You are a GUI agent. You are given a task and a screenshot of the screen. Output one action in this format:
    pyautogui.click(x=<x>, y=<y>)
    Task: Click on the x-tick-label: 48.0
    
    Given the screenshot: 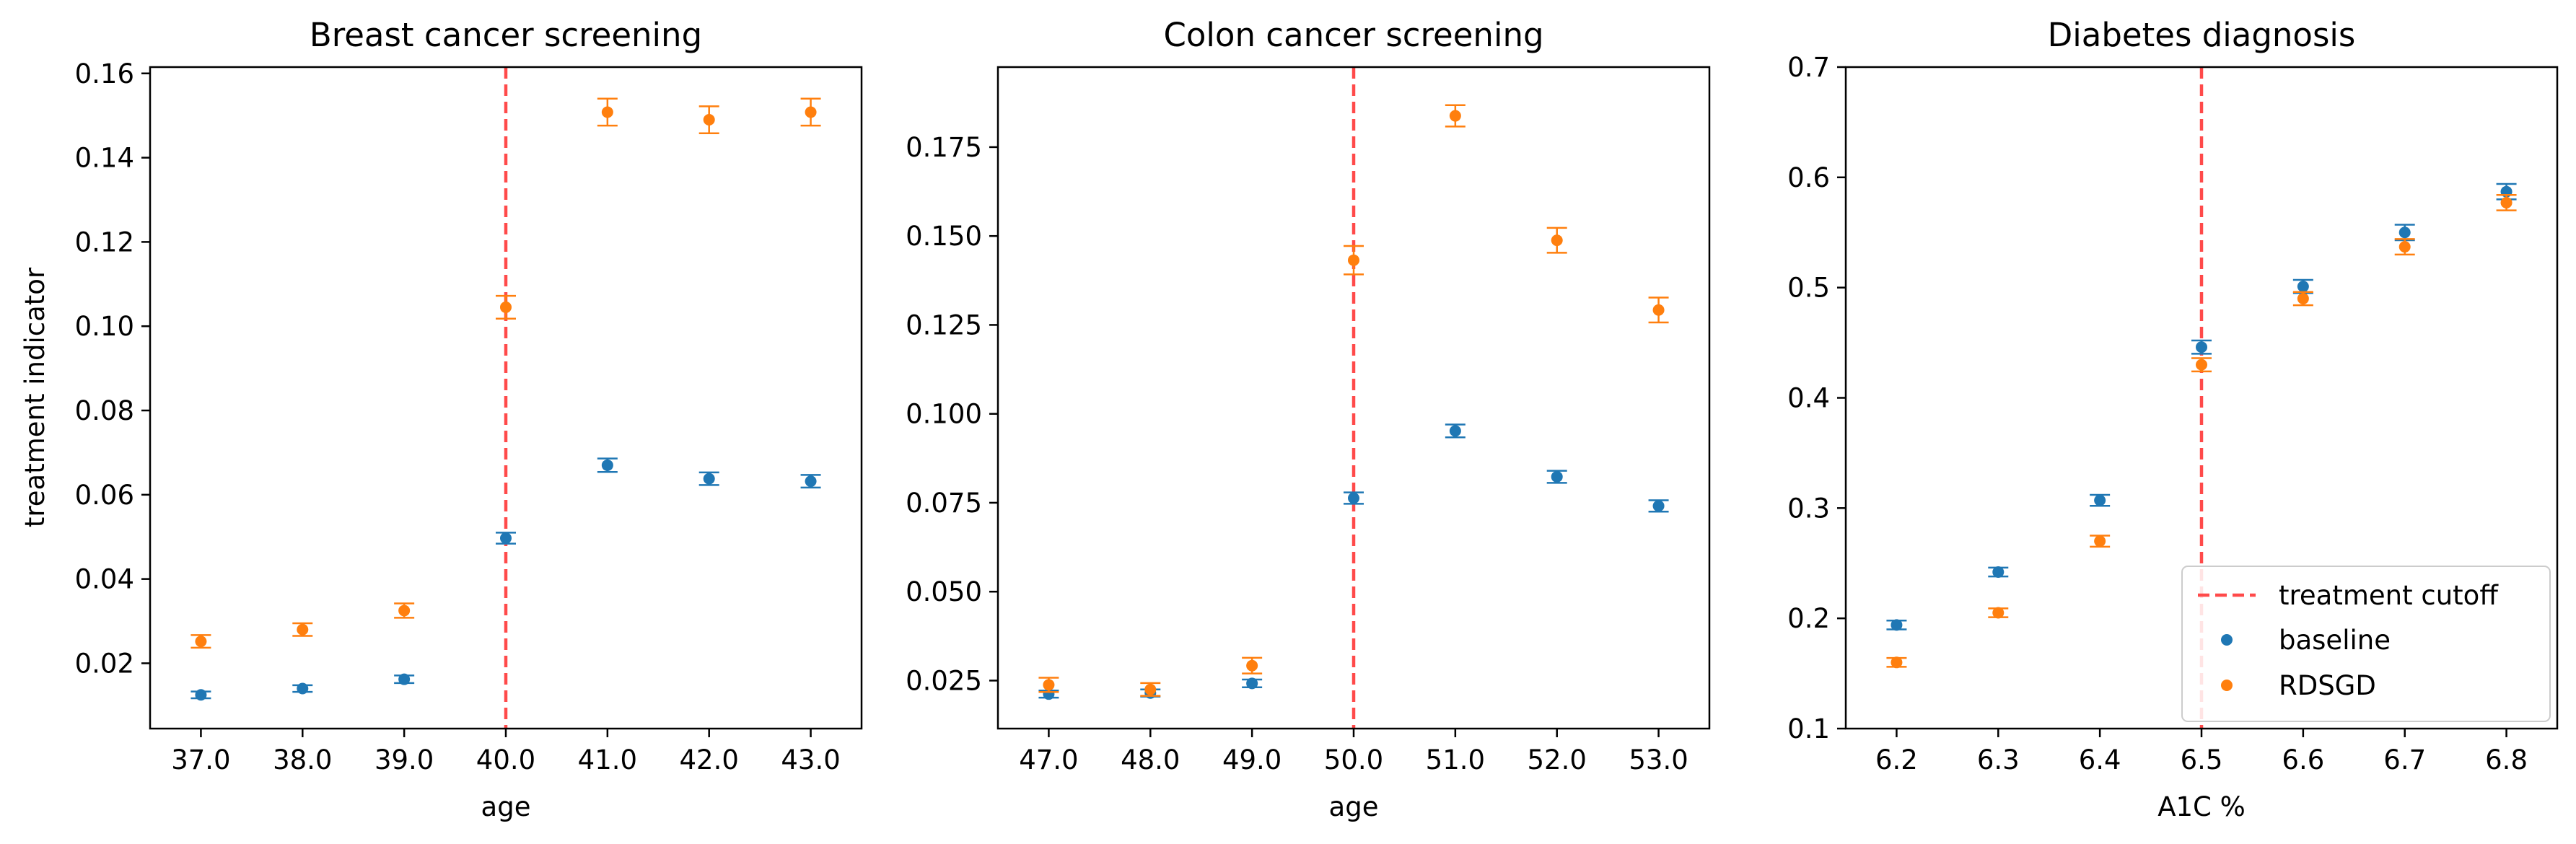 What is the action you would take?
    pyautogui.click(x=1150, y=759)
    